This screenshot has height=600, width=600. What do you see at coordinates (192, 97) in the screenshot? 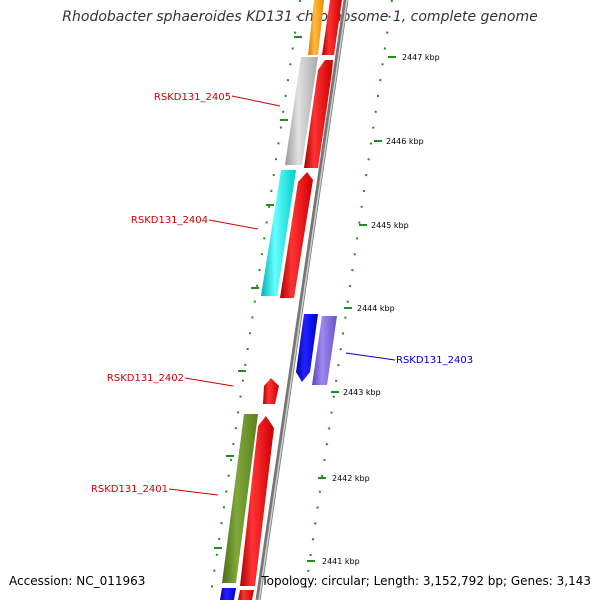
I see `gene-label-RSKD131_2405: RSKD131_2405` at bounding box center [192, 97].